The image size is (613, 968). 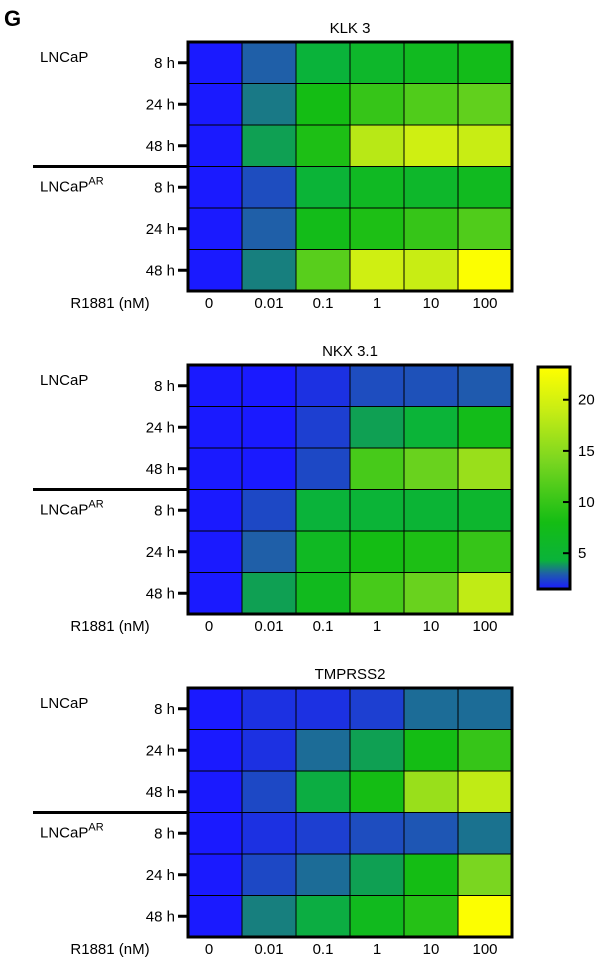 What do you see at coordinates (565, 478) in the screenshot?
I see `colorbar: 5 10 15 20` at bounding box center [565, 478].